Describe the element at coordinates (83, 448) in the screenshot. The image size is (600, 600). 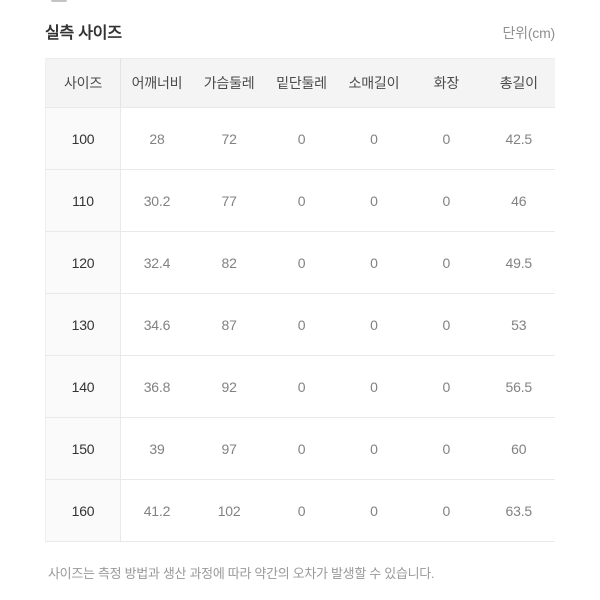
I see `size-label-cell: 150` at that location.